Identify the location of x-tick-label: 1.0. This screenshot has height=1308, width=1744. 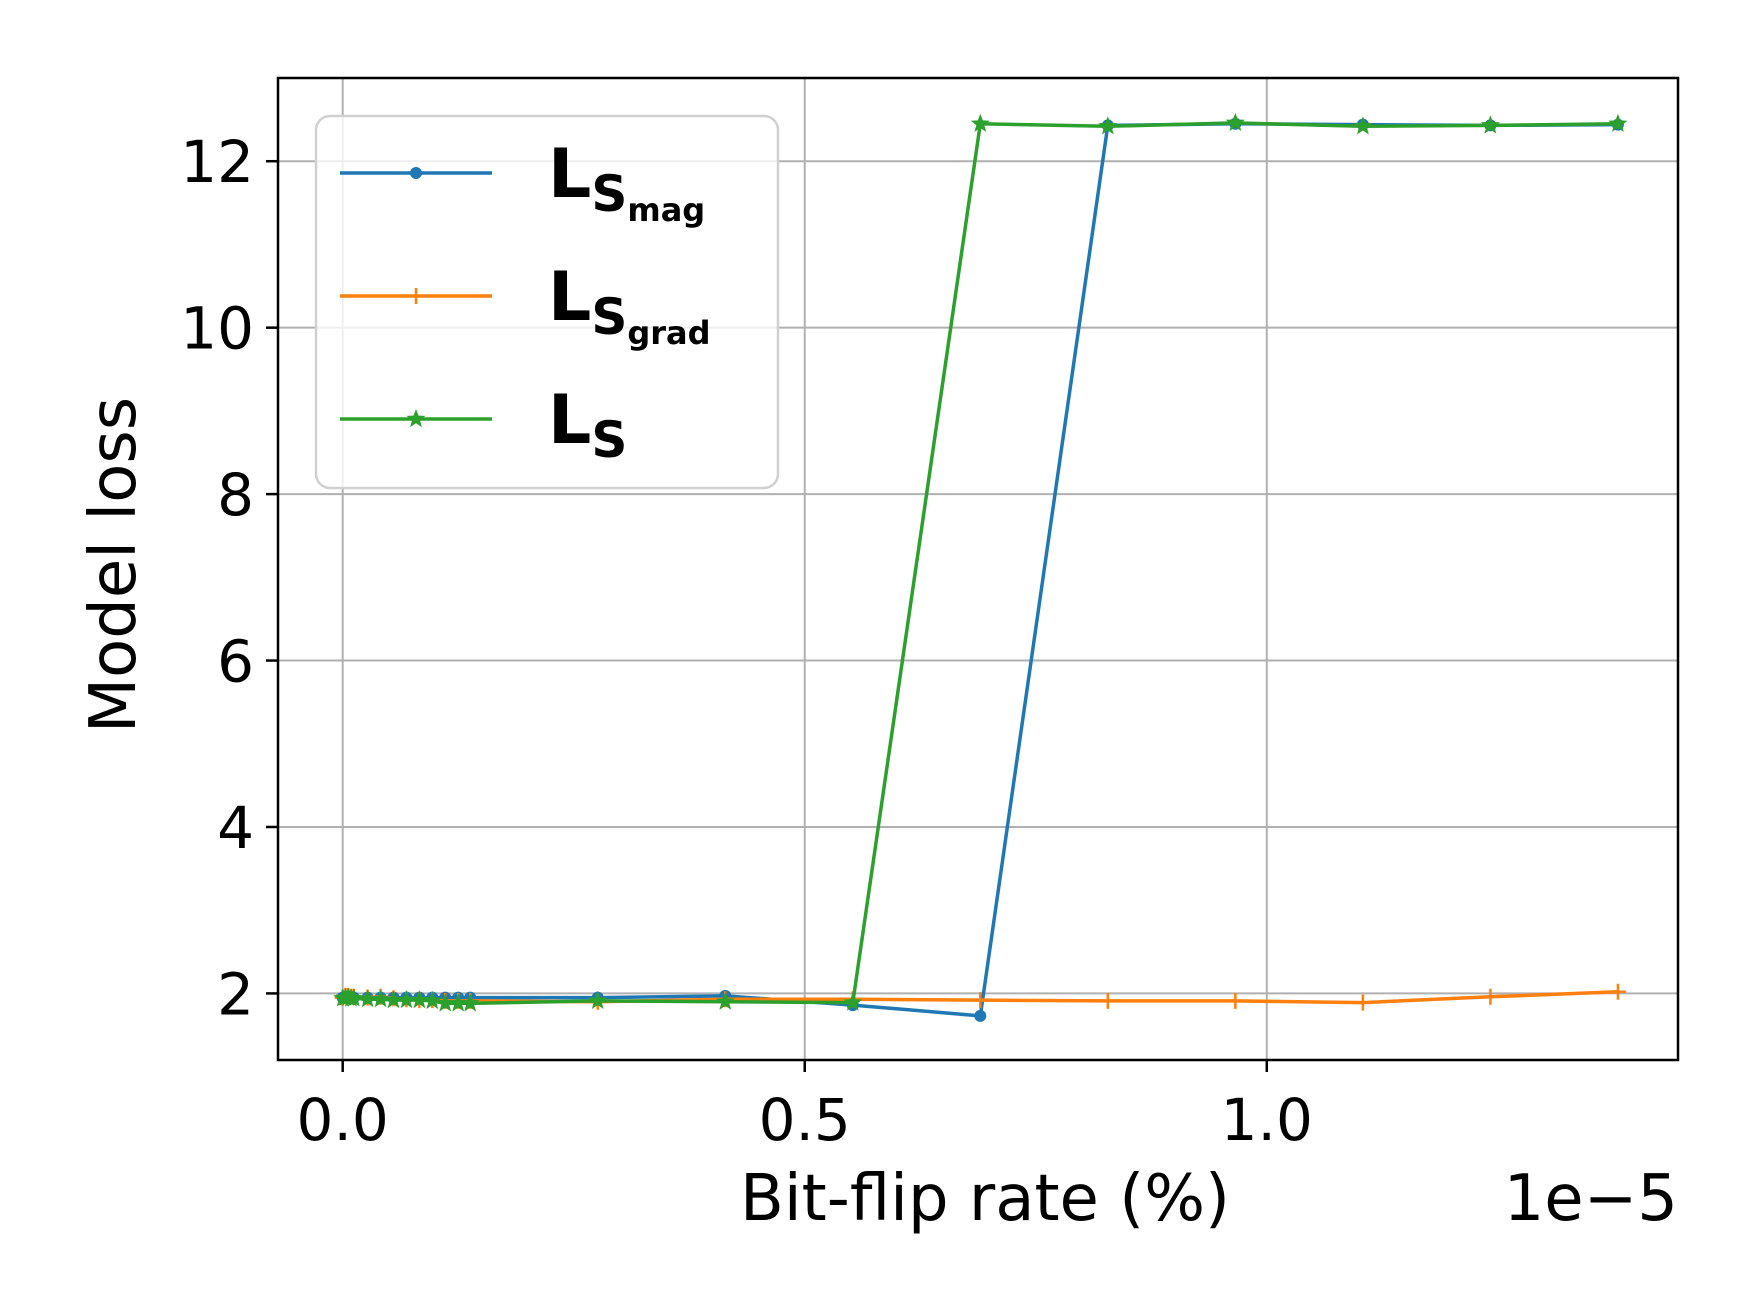
(1267, 1120).